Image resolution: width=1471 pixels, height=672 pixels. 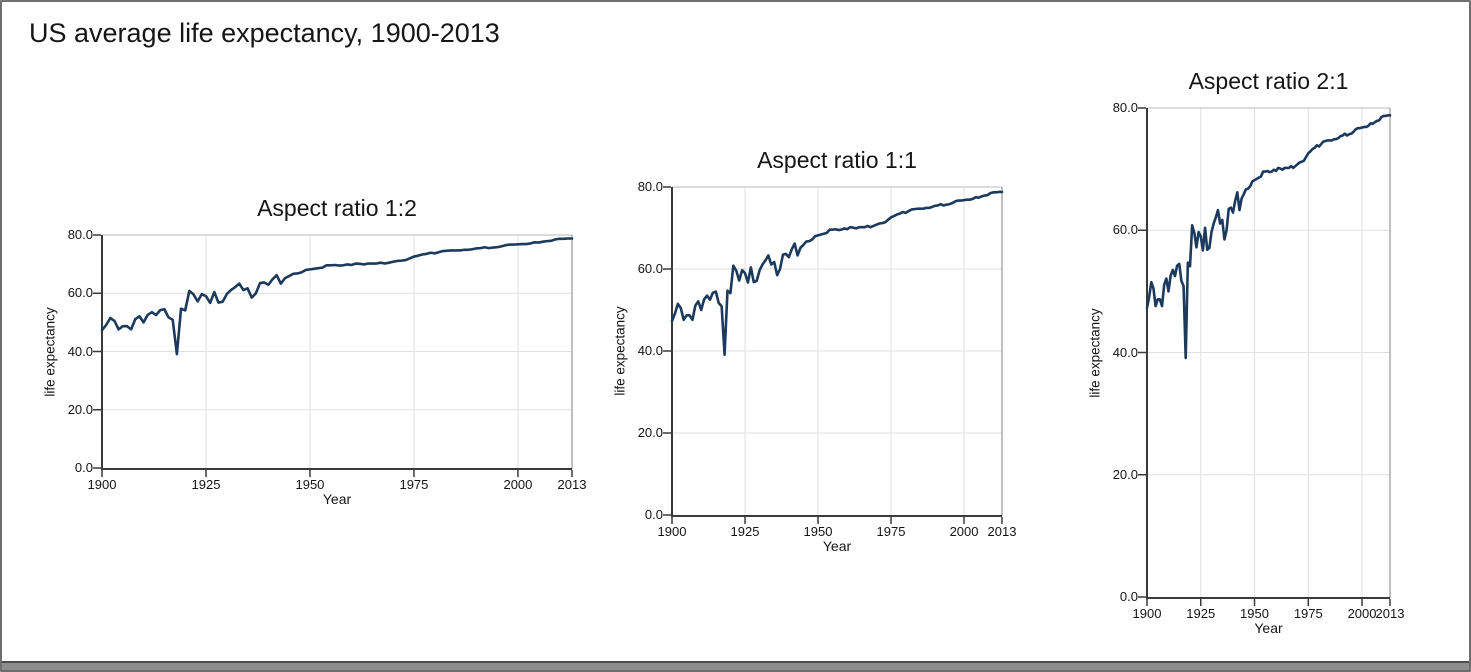 What do you see at coordinates (264, 33) in the screenshot?
I see `page-title: US average life expectancy, 1900-2013` at bounding box center [264, 33].